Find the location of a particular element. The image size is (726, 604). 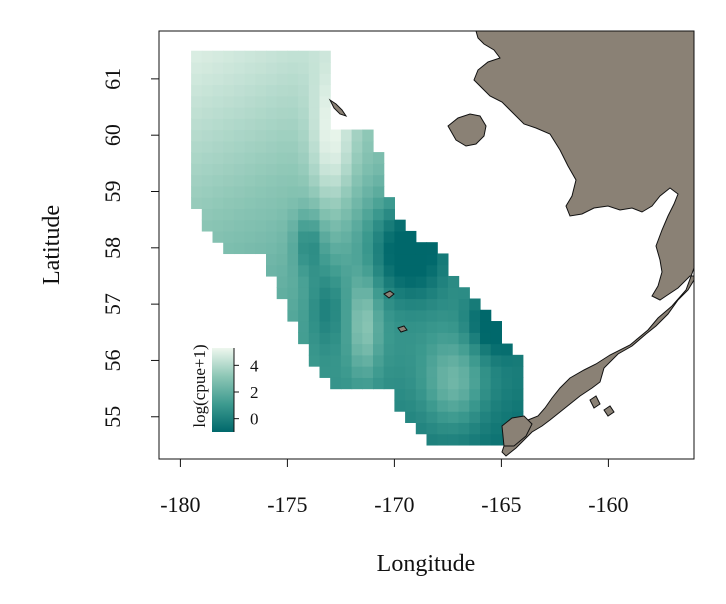

nunivak-island is located at coordinates (467, 130).